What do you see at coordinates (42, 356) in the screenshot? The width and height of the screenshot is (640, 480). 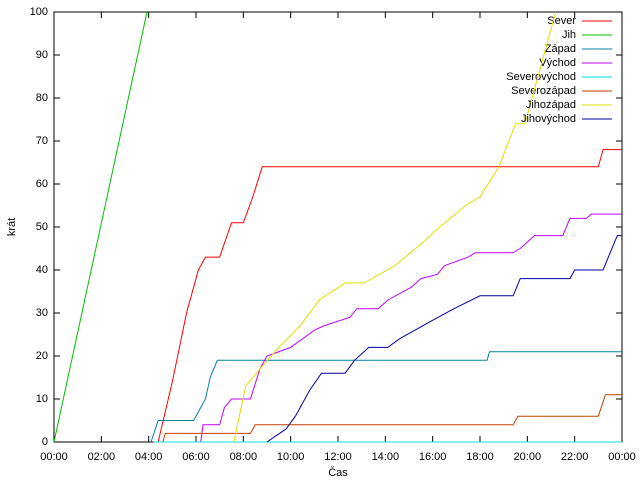 I see `y-tick-label: 20` at bounding box center [42, 356].